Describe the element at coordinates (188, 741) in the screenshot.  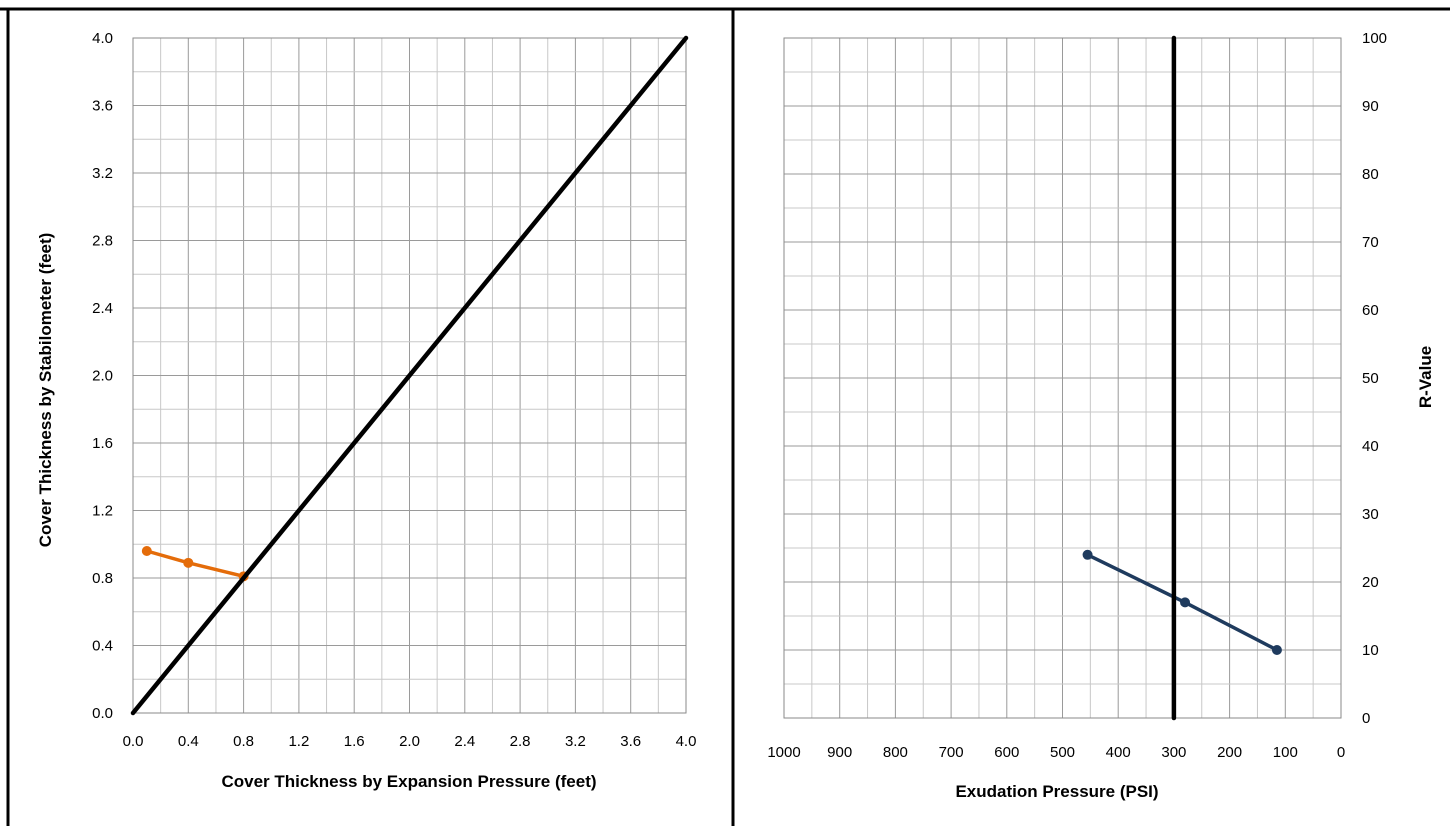
I see `x-tick-label: 0.4` at that location.